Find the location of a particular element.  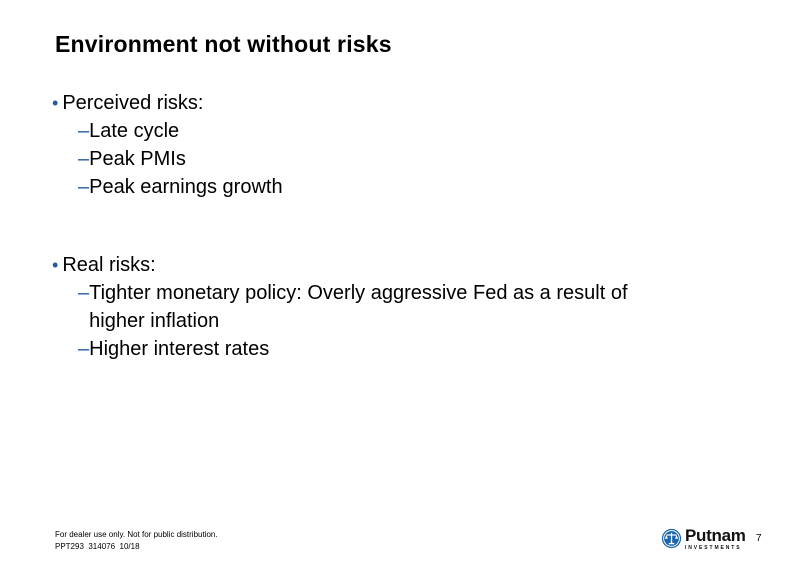

putnam-logo: Putnam INVESTMENTS is located at coordinates (703, 538).